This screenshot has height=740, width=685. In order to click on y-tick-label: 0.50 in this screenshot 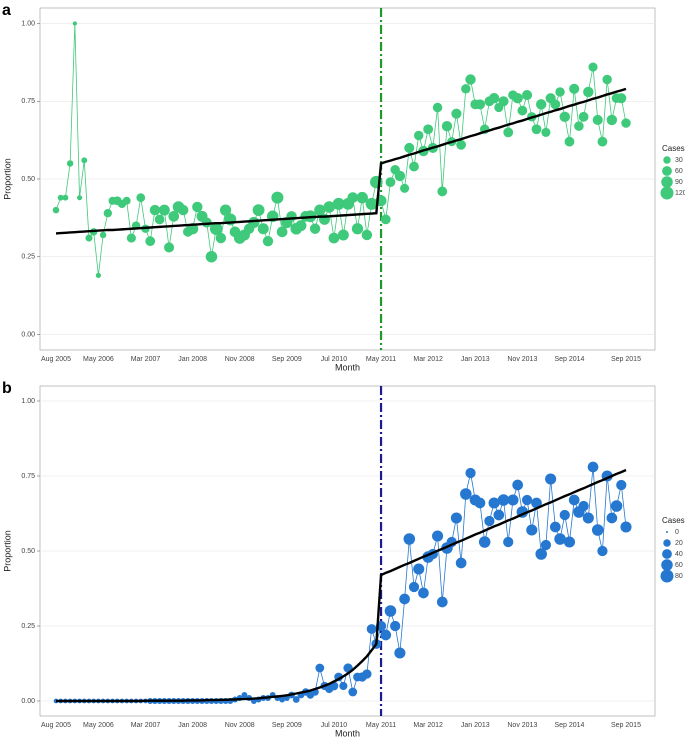, I will do `click(28, 551)`.